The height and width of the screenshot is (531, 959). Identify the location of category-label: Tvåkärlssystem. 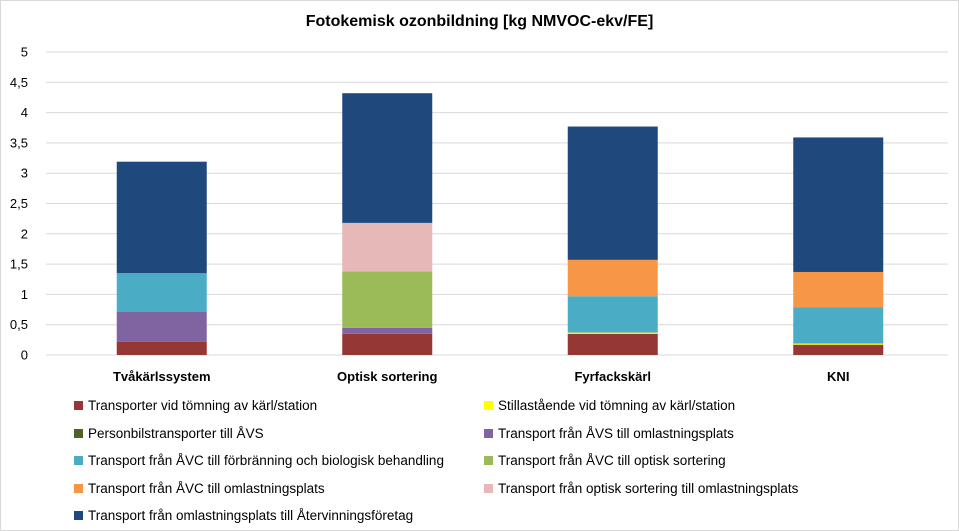
(162, 376).